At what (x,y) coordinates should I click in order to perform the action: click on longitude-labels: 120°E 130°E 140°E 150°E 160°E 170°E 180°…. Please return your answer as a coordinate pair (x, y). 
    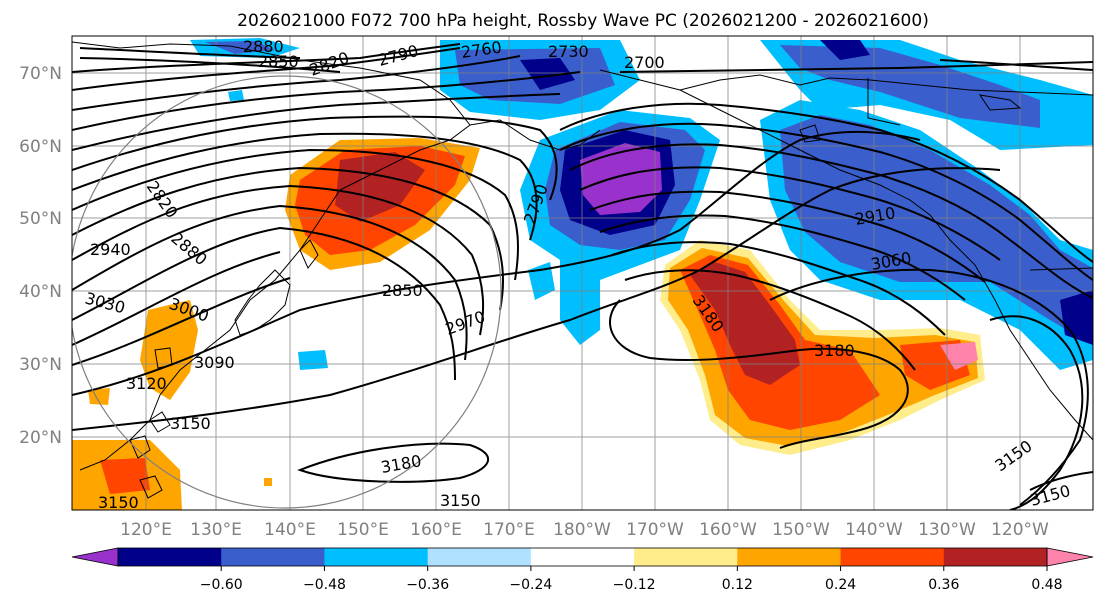
    Looking at the image, I should click on (584, 530).